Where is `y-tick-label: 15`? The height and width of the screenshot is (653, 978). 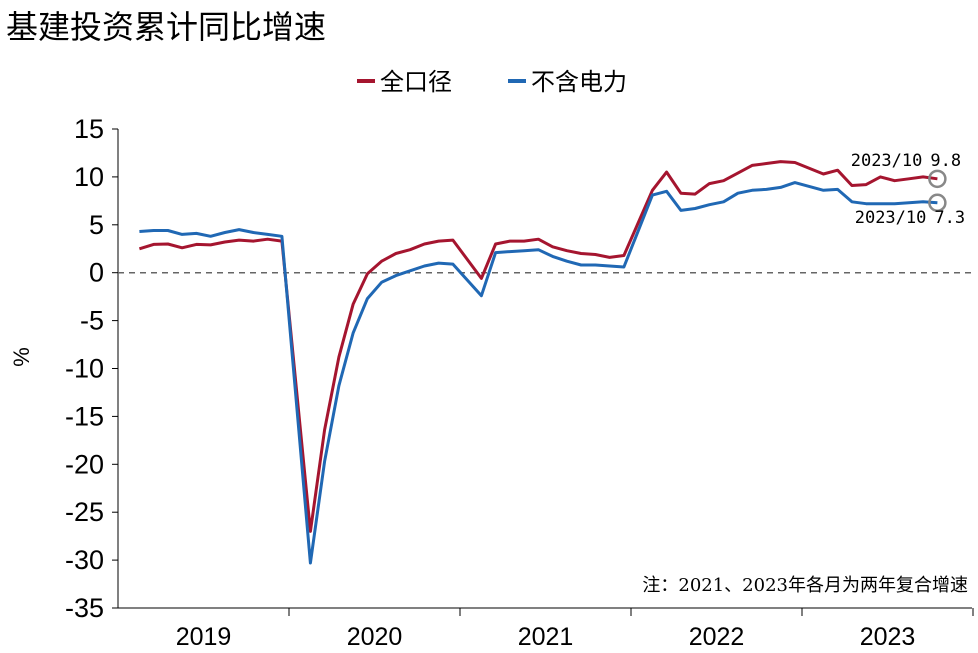 y-tick-label: 15 is located at coordinates (89, 129).